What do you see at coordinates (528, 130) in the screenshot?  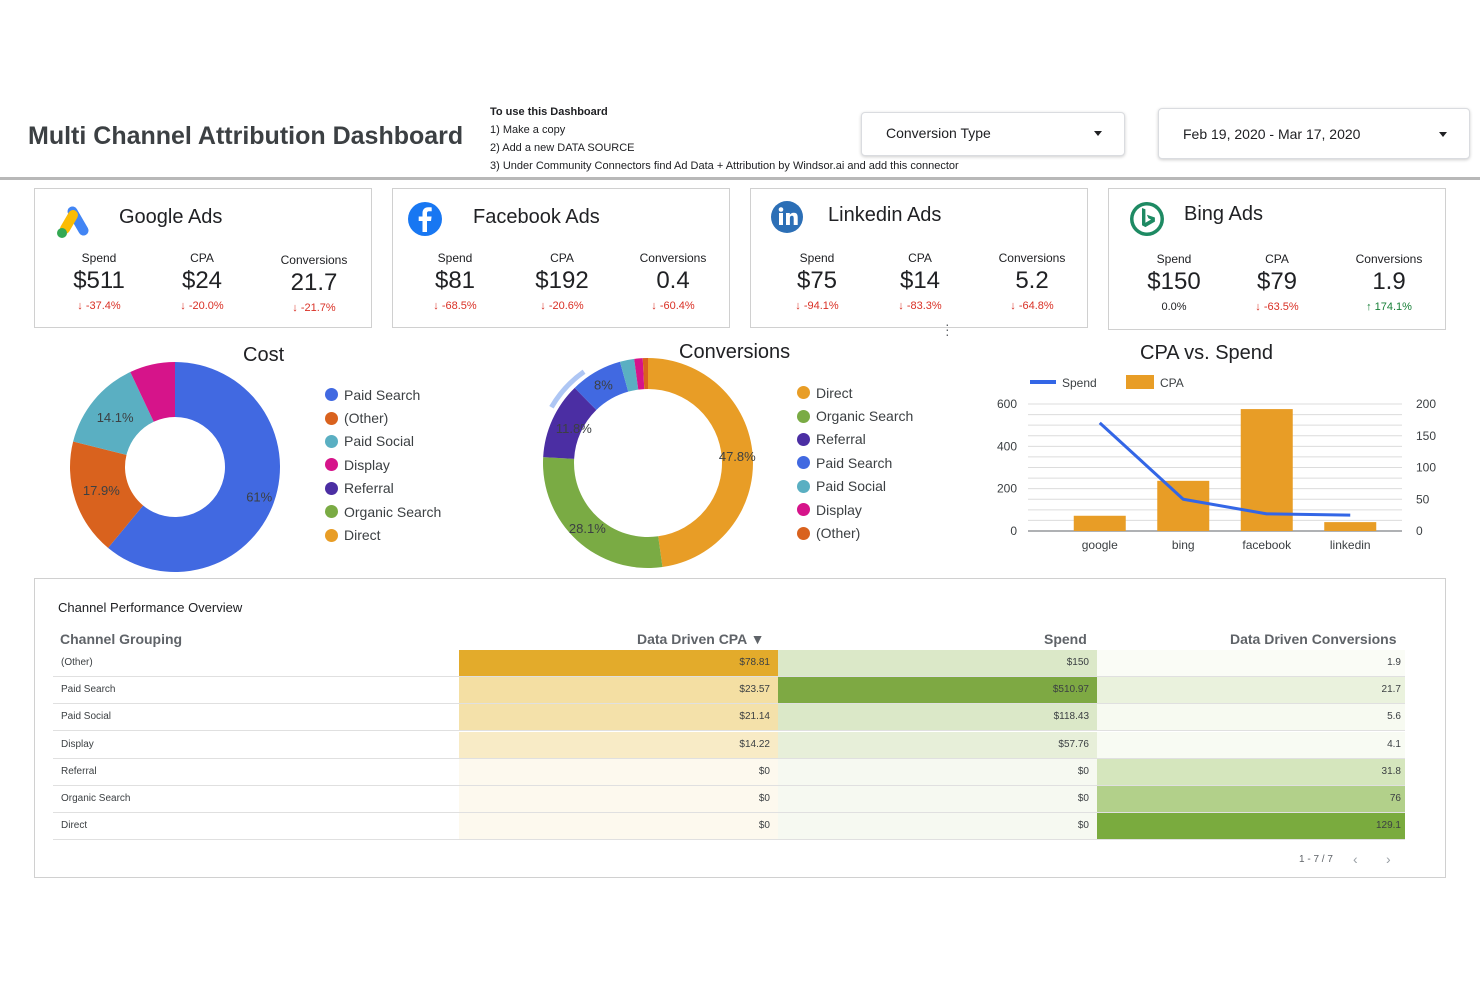 I see `instruction-step-1: 1) Make a copy` at bounding box center [528, 130].